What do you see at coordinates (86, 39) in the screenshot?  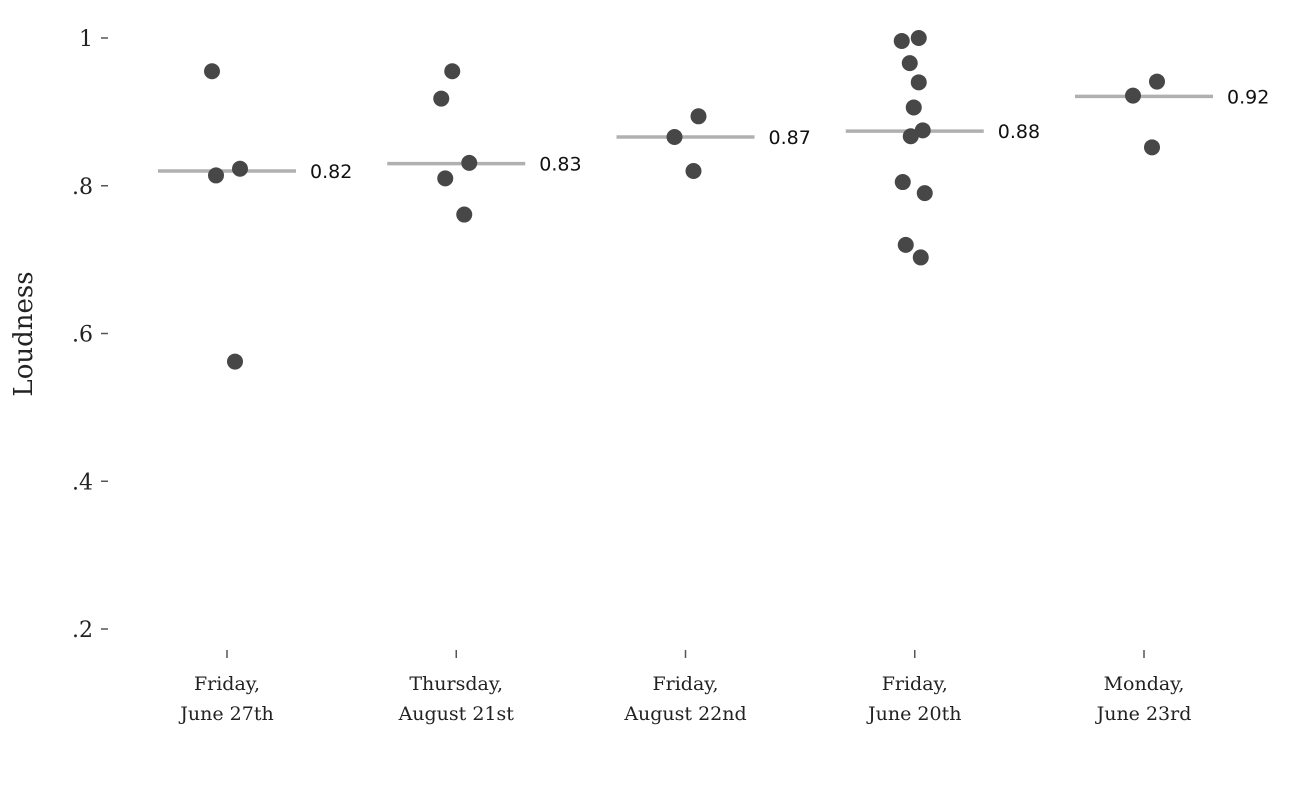 I see `y-tick-label: 1` at bounding box center [86, 39].